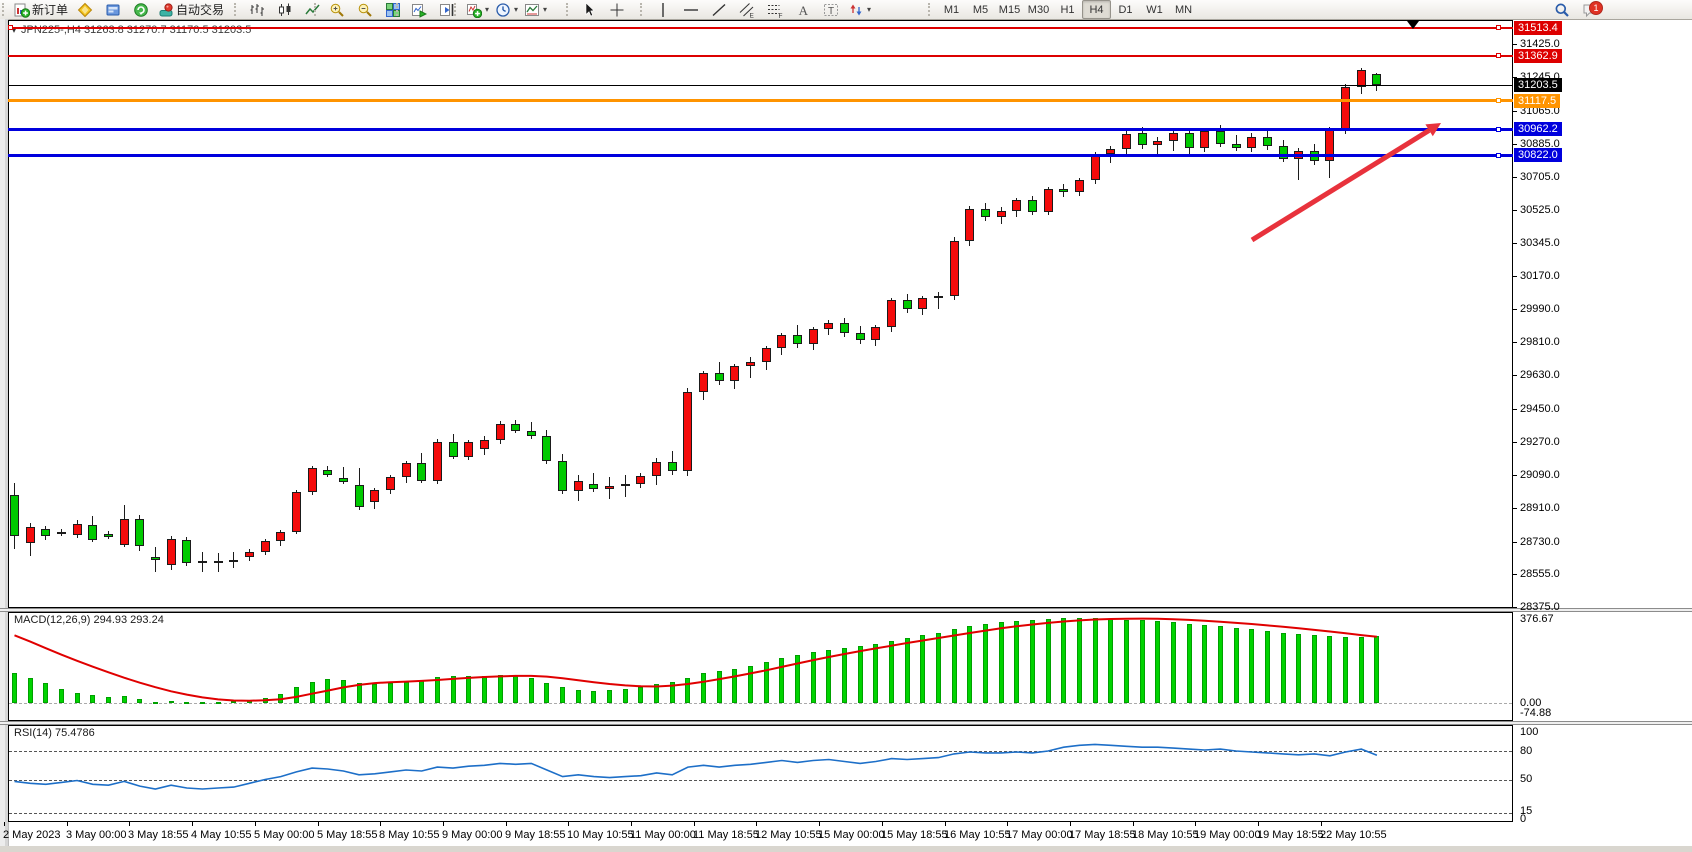 The image size is (1692, 852). What do you see at coordinates (365, 9) in the screenshot?
I see `zoom-out-button` at bounding box center [365, 9].